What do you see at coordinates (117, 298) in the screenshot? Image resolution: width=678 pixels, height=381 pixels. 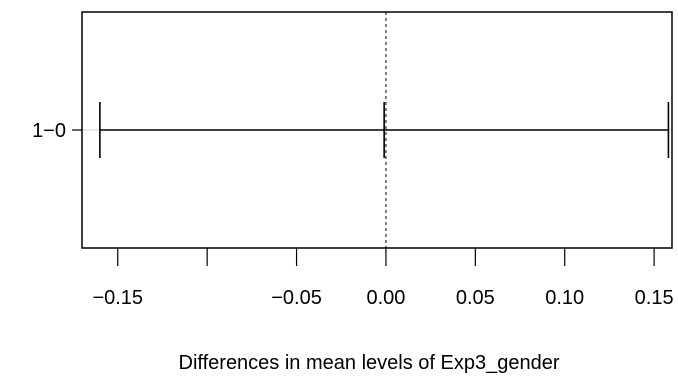 I see `x-tick-label: −0.15` at bounding box center [117, 298].